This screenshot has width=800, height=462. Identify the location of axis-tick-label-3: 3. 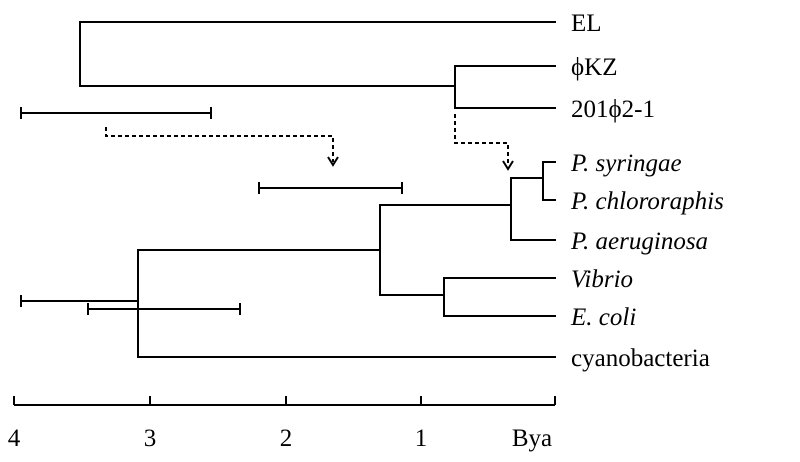
(150, 438).